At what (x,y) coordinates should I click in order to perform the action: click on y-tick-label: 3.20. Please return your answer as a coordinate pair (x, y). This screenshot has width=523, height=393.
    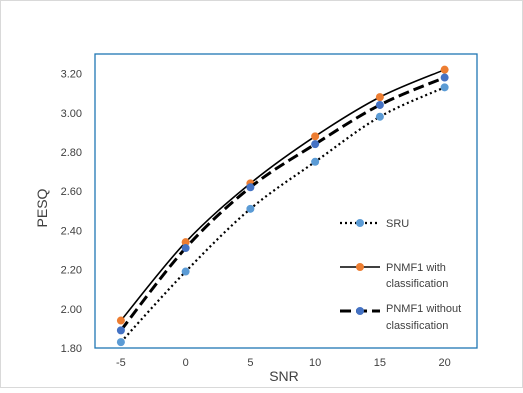
    Looking at the image, I should click on (71, 75).